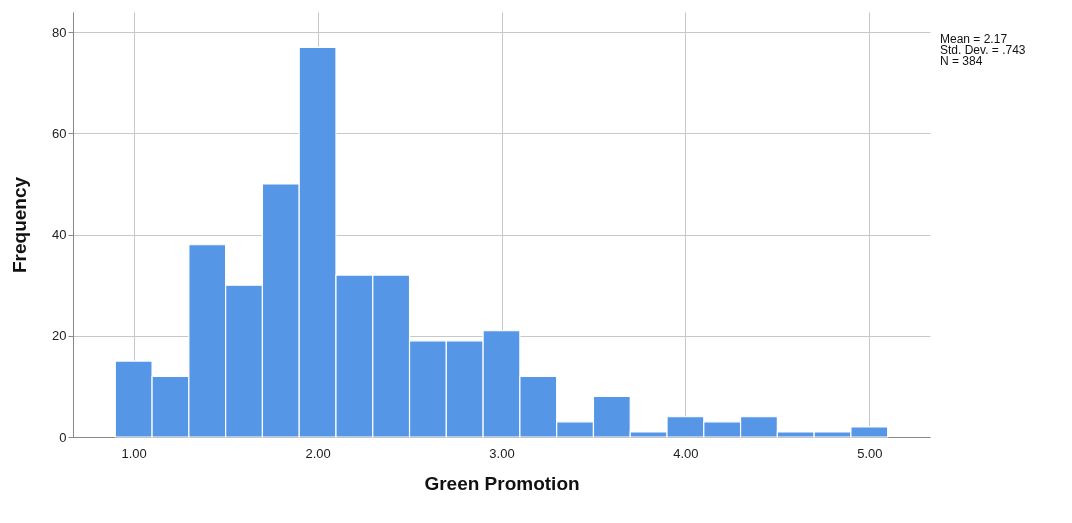 Image resolution: width=1072 pixels, height=523 pixels. I want to click on text: Mean = 2.17, so click(974, 39).